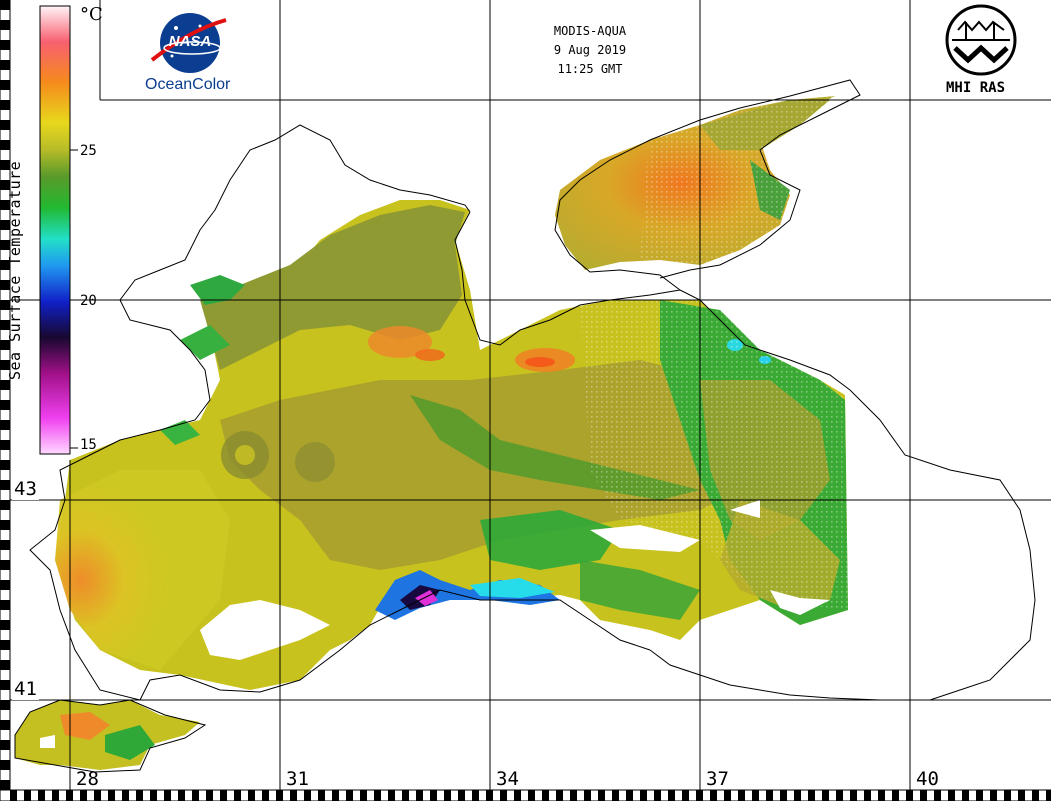 The image size is (1051, 801). I want to click on nasa-logo, so click(188, 43).